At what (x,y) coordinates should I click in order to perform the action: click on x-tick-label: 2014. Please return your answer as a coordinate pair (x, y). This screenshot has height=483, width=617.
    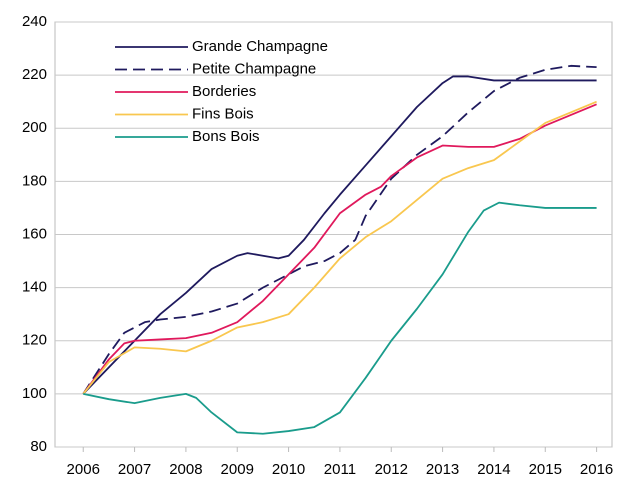
    Looking at the image, I should click on (493, 469).